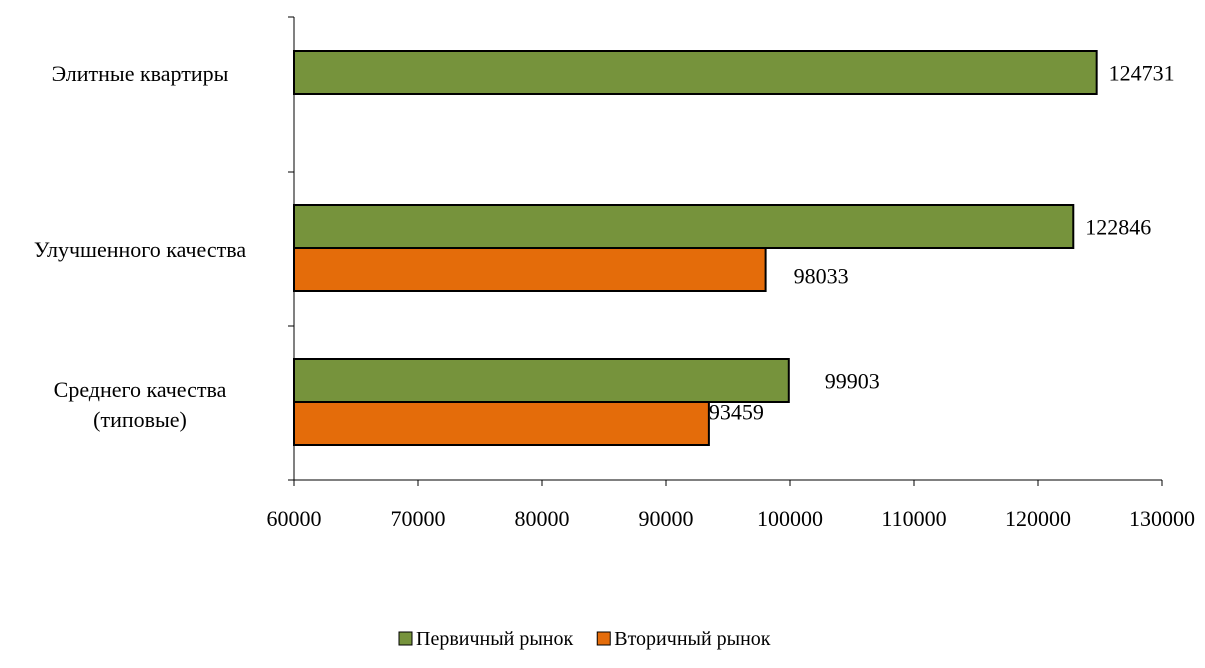 This screenshot has width=1205, height=668. Describe the element at coordinates (1142, 73) in the screenshot. I see `data-label: 124731` at that location.